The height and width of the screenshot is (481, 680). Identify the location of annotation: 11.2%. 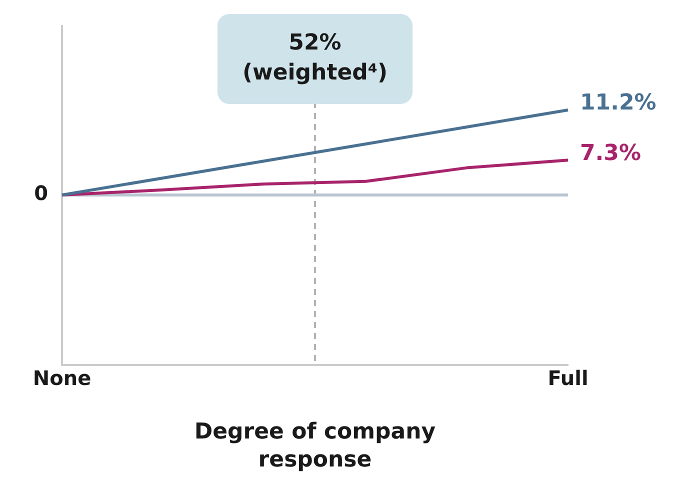
(618, 103).